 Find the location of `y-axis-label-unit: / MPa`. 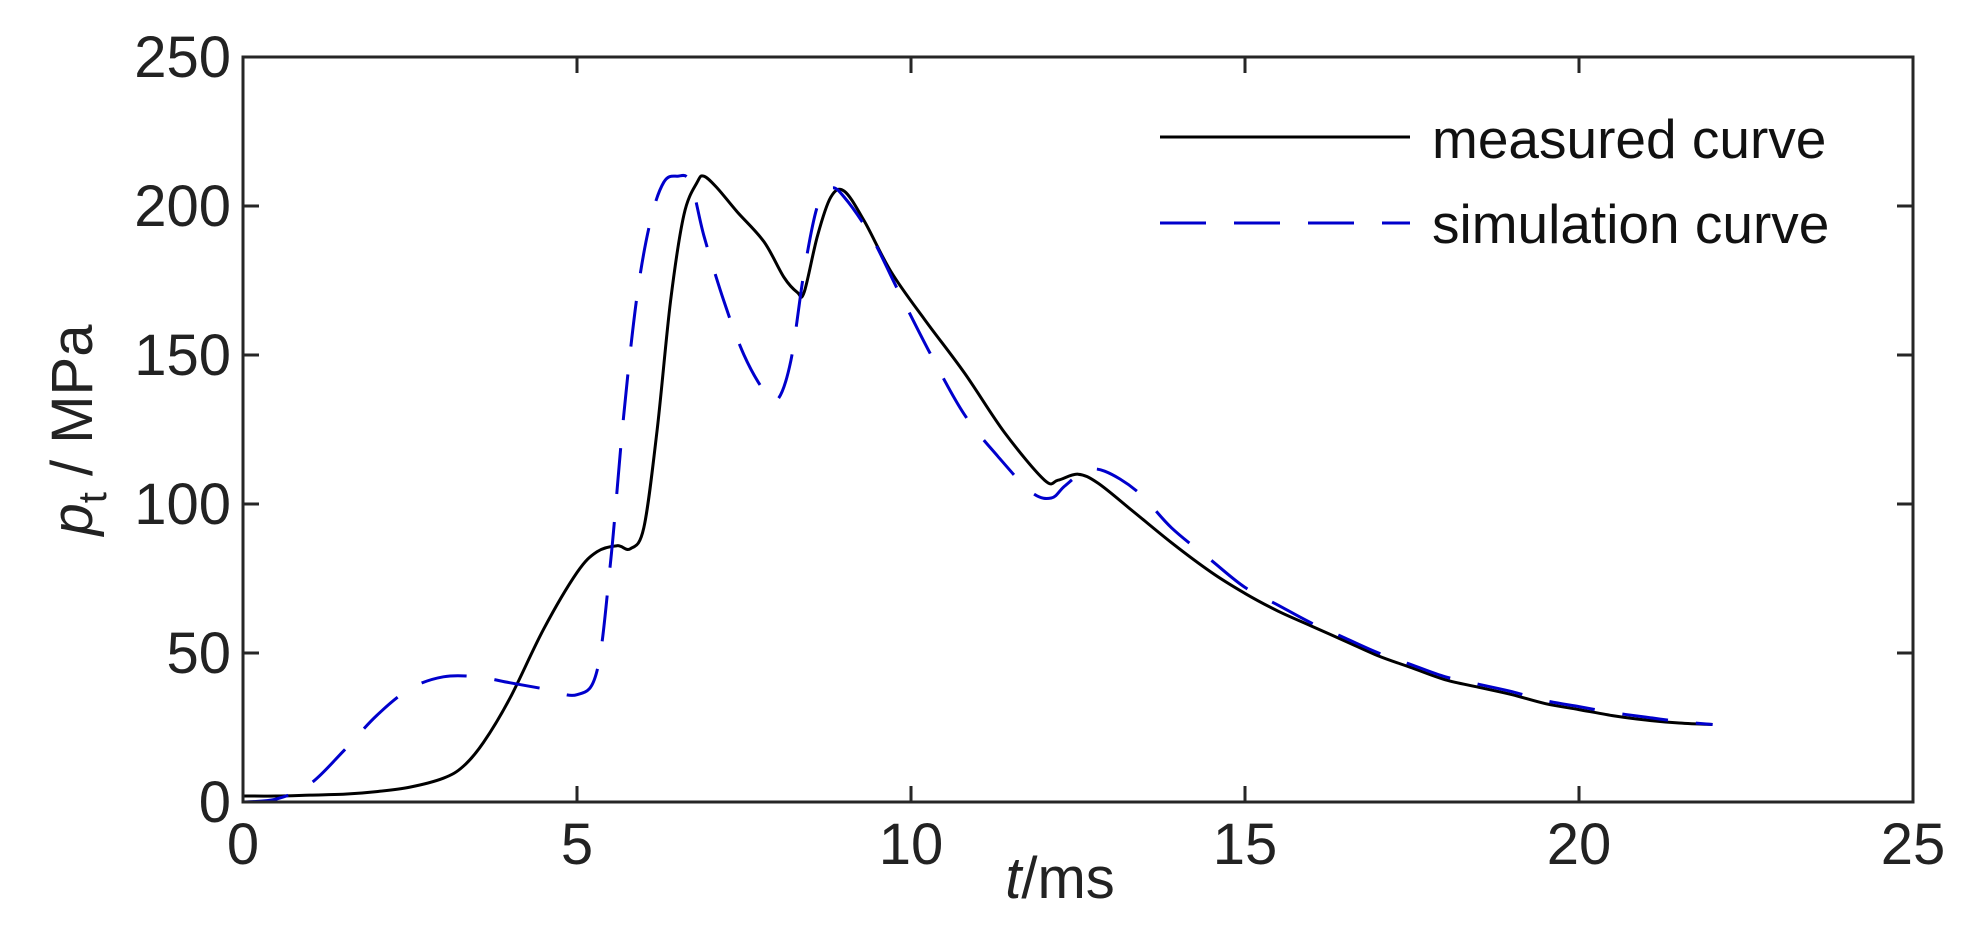

y-axis-label-unit: / MPa is located at coordinates (72, 408).